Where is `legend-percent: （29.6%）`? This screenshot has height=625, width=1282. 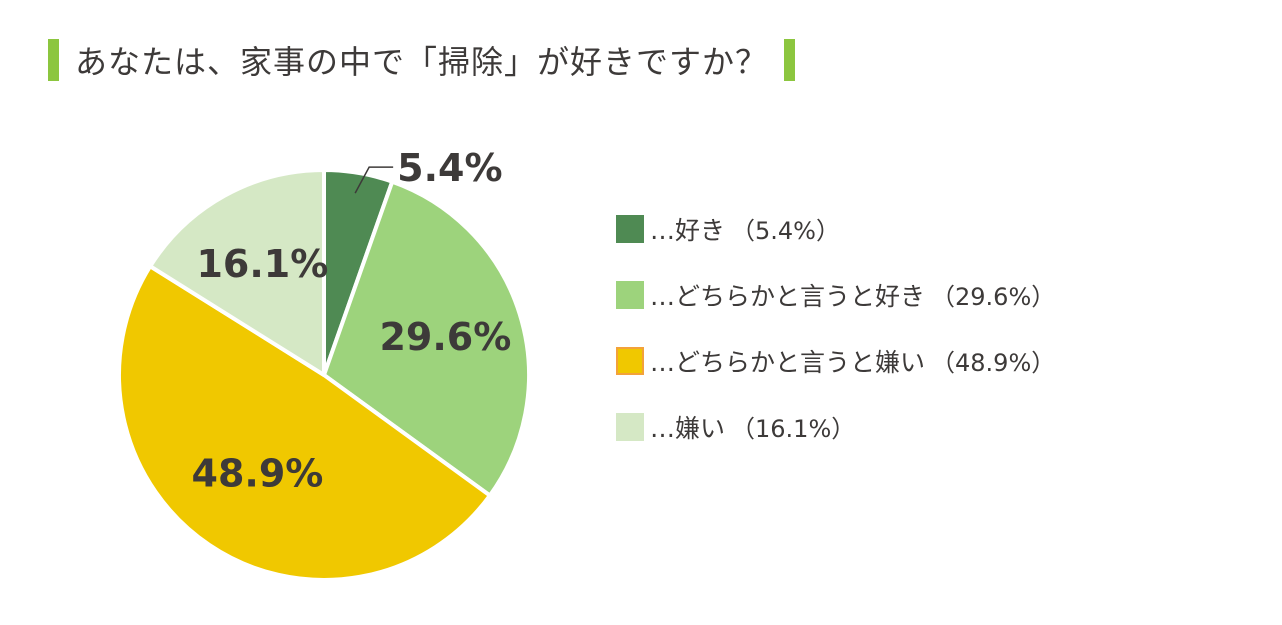 legend-percent: （29.6%） is located at coordinates (993, 297).